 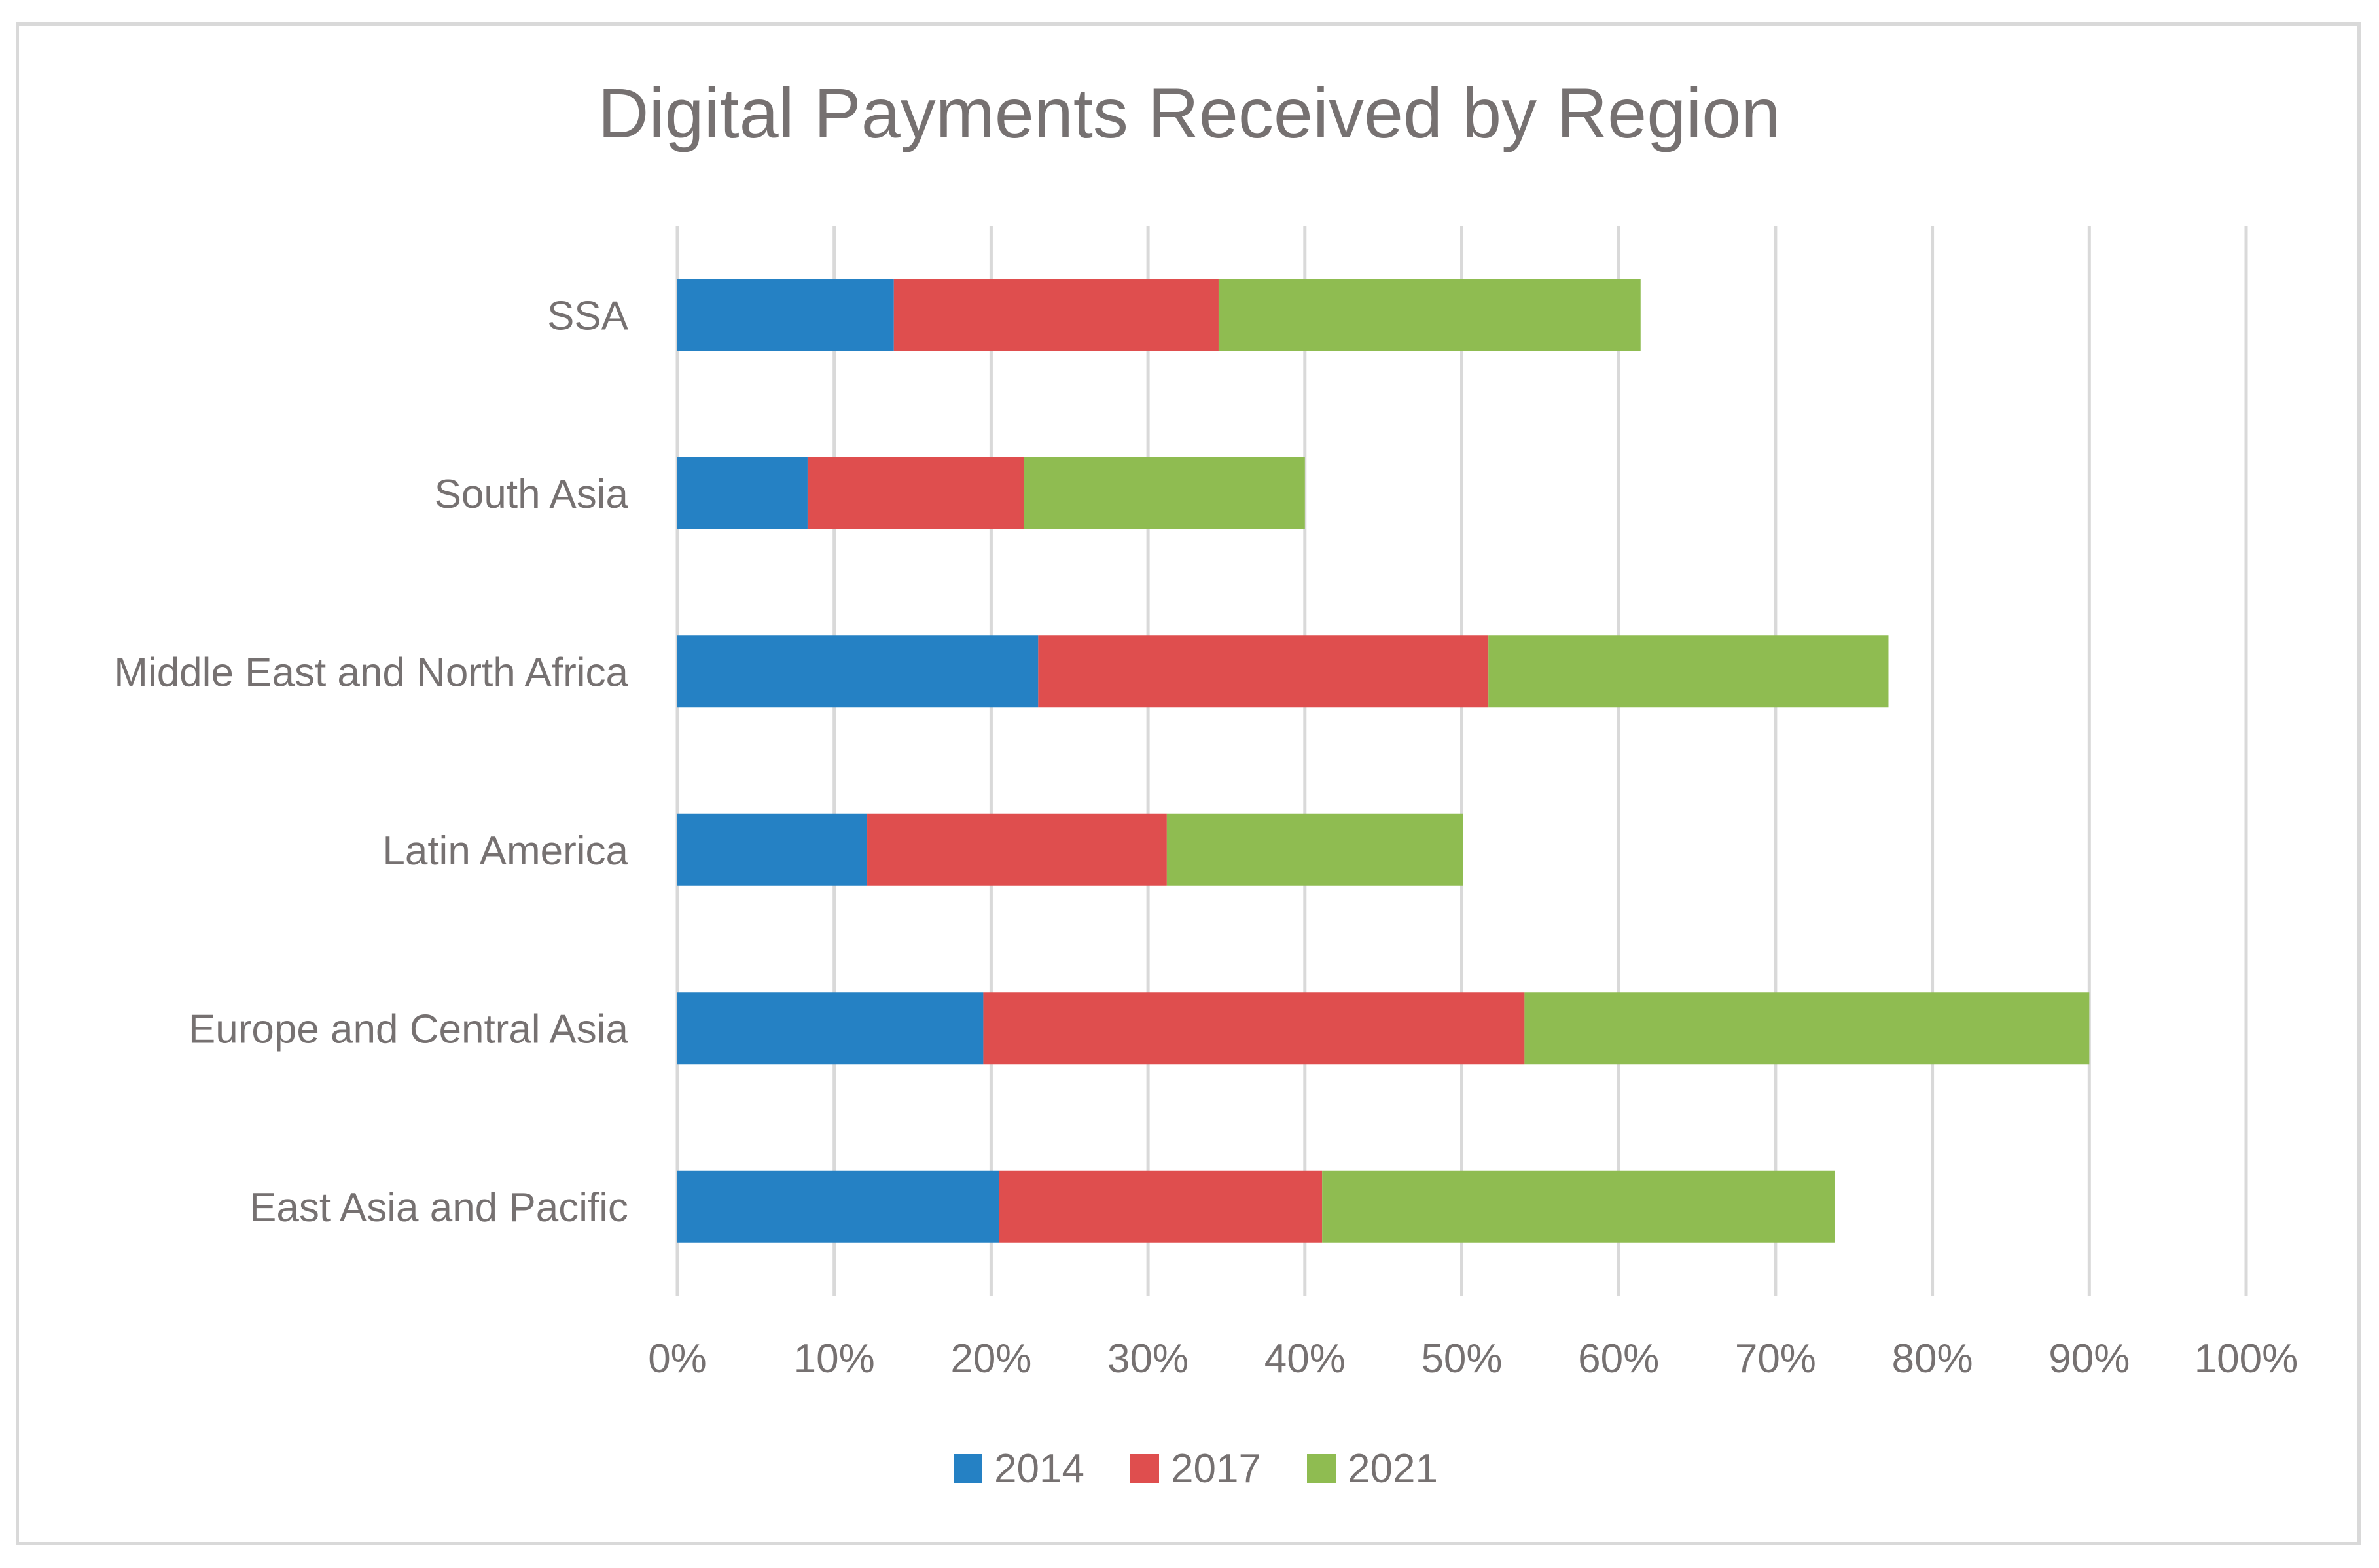 What do you see at coordinates (1305, 1359) in the screenshot?
I see `x-tick-label-4: 40%` at bounding box center [1305, 1359].